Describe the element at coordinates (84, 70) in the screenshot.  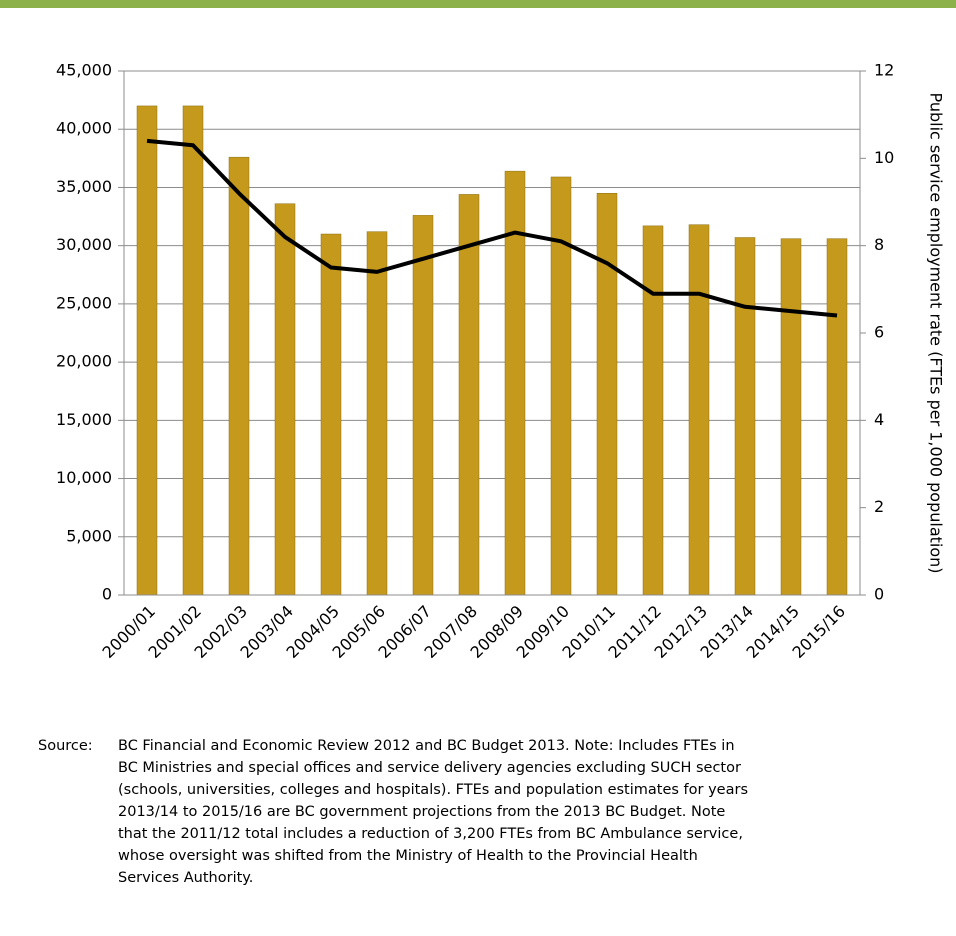
I see `y-tick-label: 45,000` at that location.